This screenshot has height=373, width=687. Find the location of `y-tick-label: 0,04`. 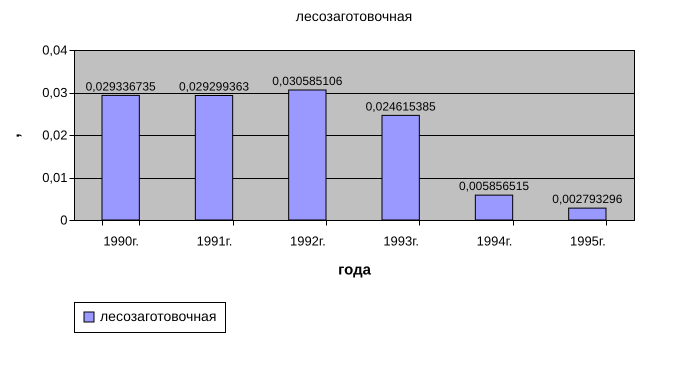

y-tick-label: 0,04 is located at coordinates (55, 50).